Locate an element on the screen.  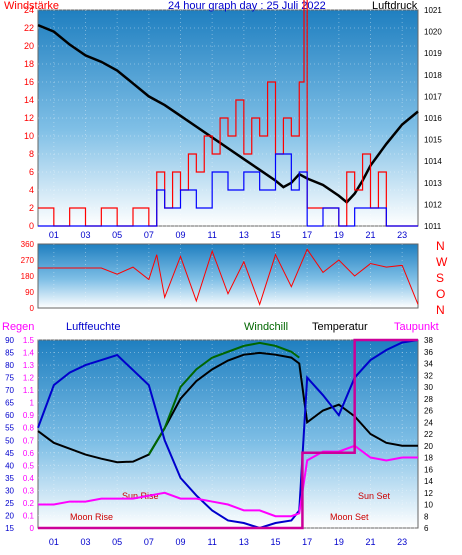
humidity-tick: 75 is located at coordinates (9, 378).